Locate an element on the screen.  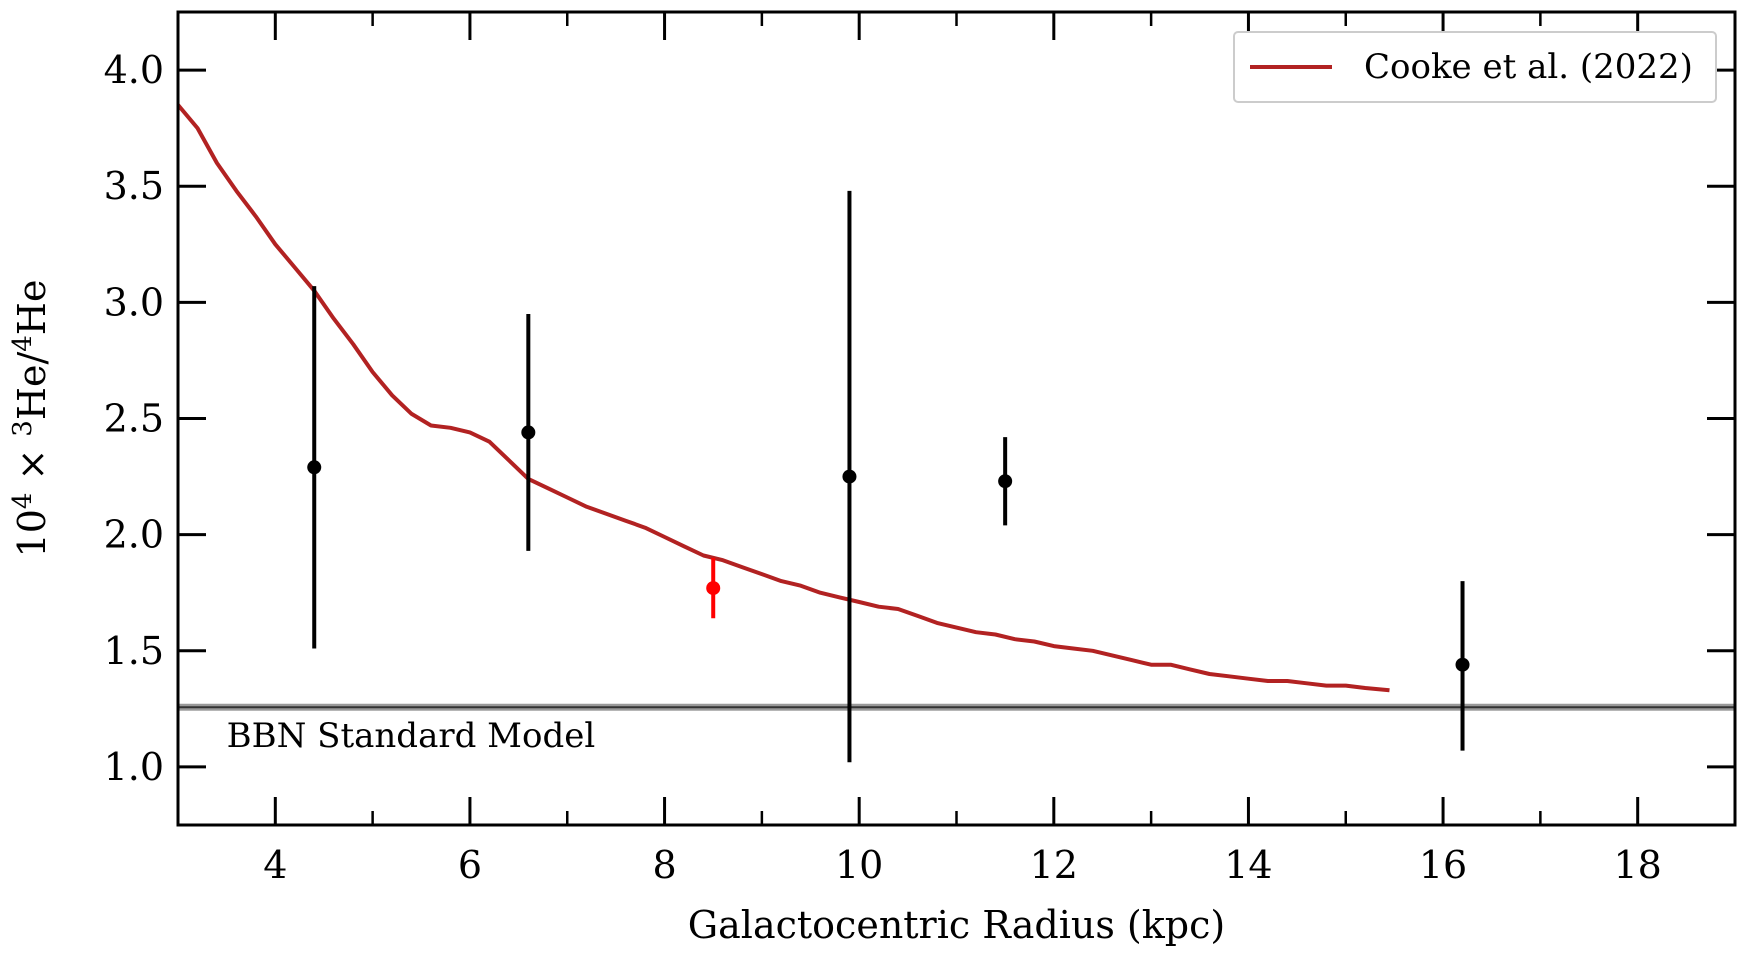
x-tick-label: 8 is located at coordinates (664, 865).